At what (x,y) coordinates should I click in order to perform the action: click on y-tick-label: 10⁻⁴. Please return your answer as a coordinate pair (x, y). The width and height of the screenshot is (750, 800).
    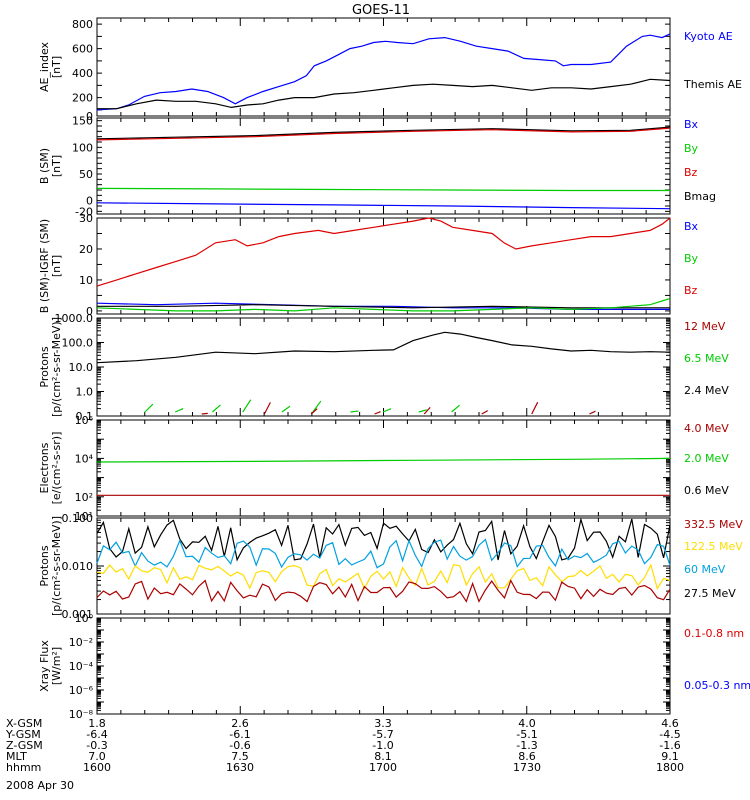
    Looking at the image, I should click on (81, 666).